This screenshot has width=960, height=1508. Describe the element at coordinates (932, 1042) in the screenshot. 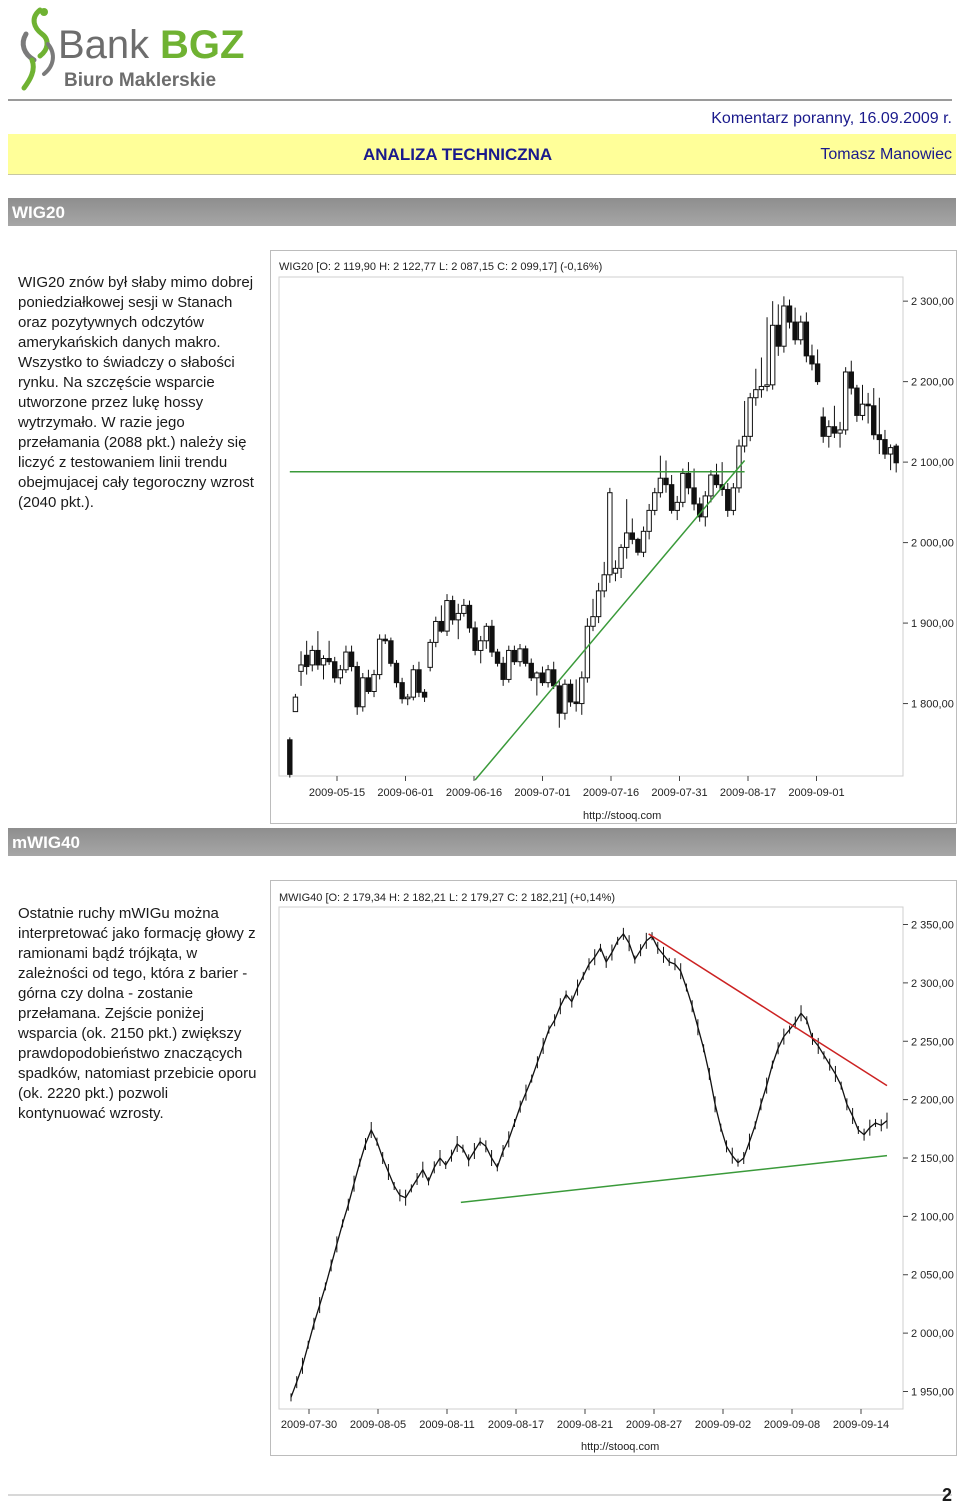

I see `y-tick-label: 2 250,00` at that location.